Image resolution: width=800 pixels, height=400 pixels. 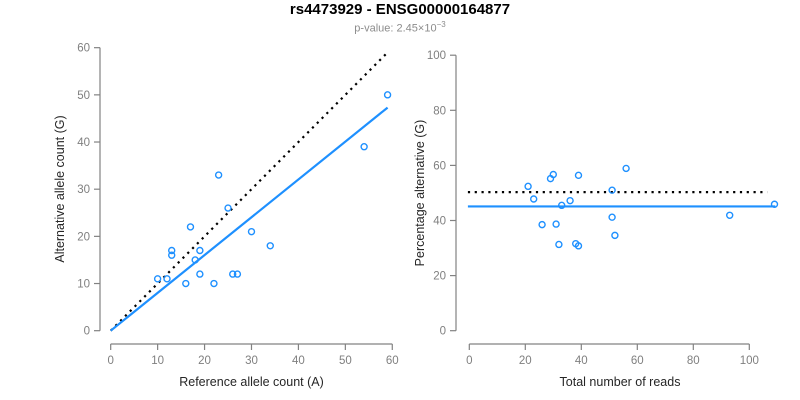 What do you see at coordinates (420, 193) in the screenshot?
I see `y-axis-title: Percentage alternative (G)` at bounding box center [420, 193].